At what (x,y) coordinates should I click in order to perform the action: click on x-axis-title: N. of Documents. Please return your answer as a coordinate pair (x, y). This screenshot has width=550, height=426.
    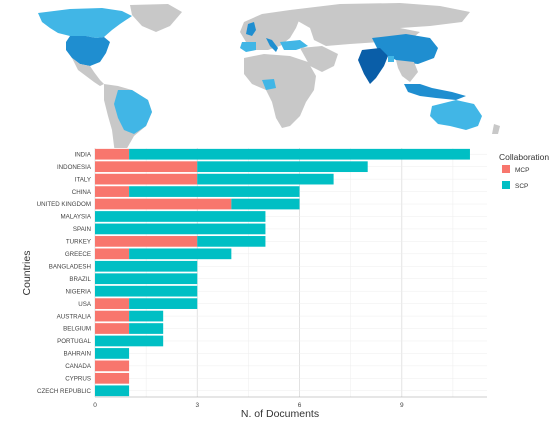
    Looking at the image, I should click on (280, 414).